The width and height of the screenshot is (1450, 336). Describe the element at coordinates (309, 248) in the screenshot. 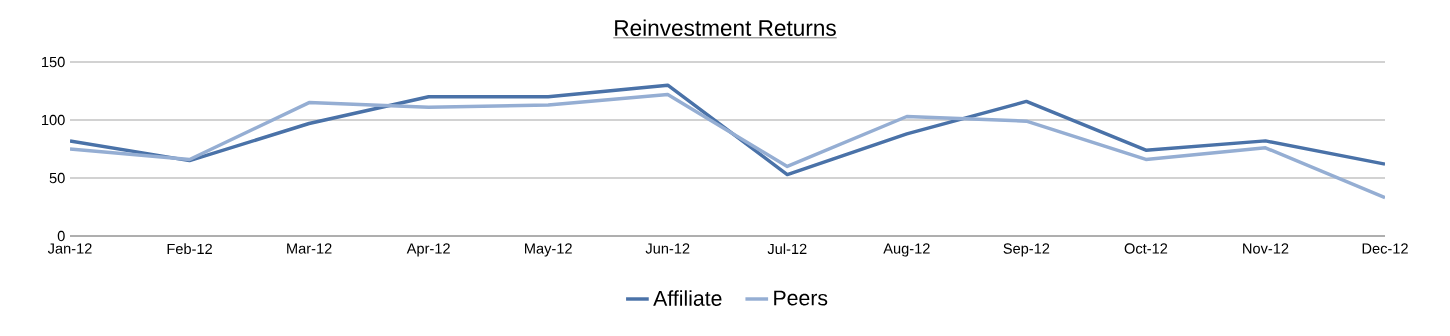

I see `x-tick-label: Mar-12` at that location.